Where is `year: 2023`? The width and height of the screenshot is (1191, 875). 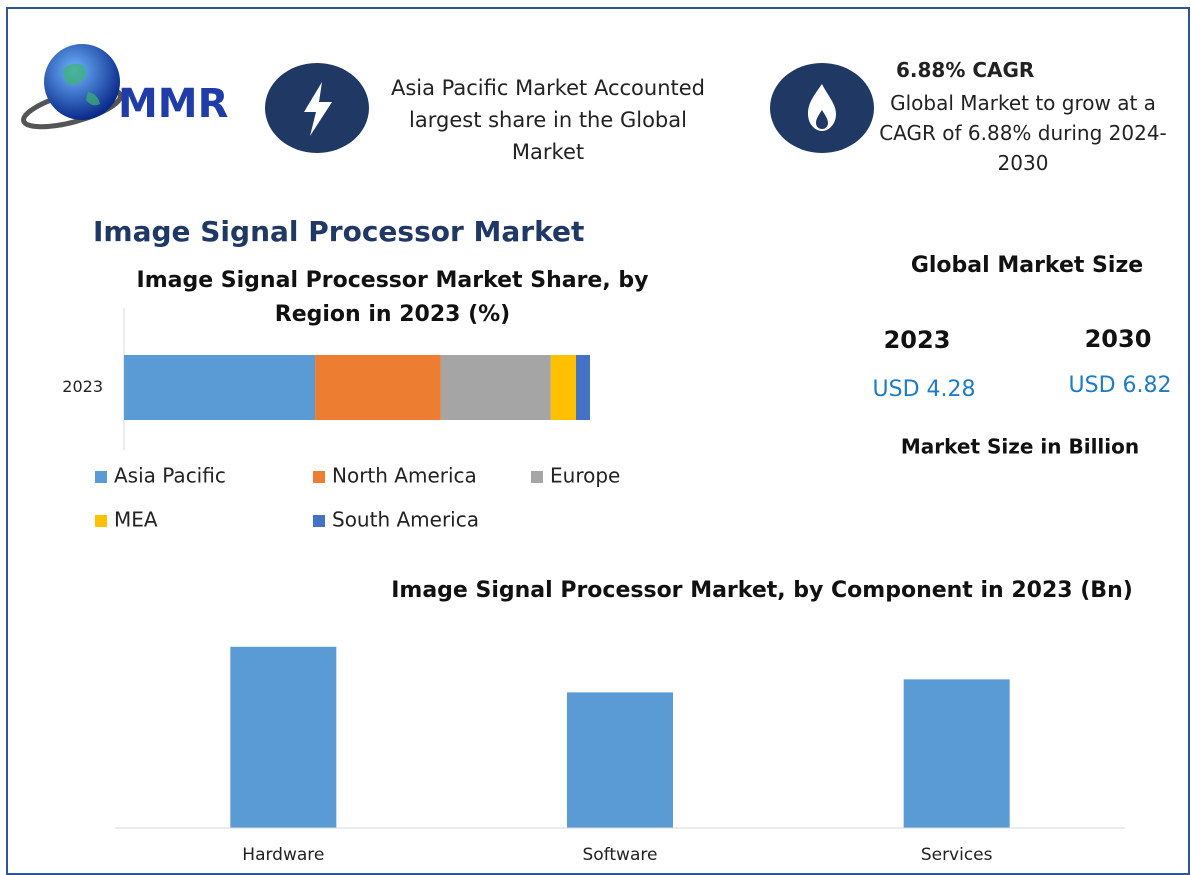
year: 2023 is located at coordinates (917, 340).